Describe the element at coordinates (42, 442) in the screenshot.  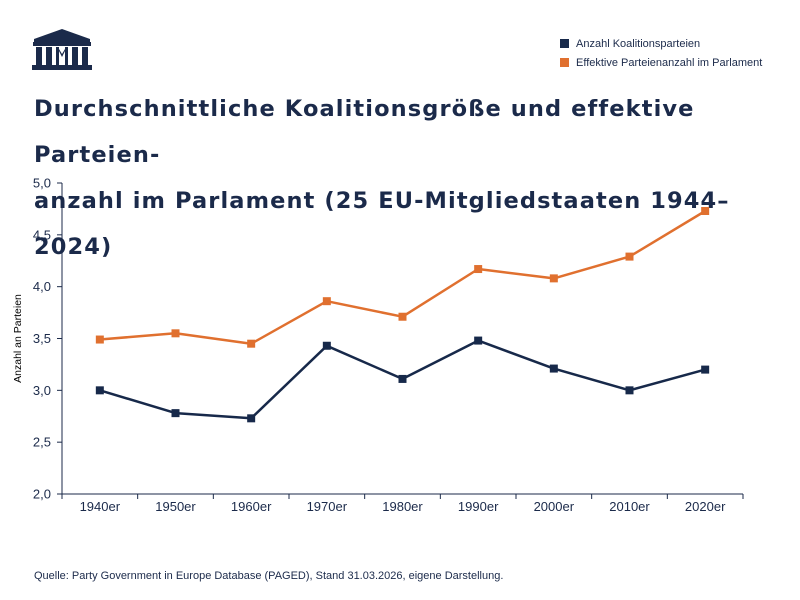
I see `y-tick-label: 2,5` at that location.